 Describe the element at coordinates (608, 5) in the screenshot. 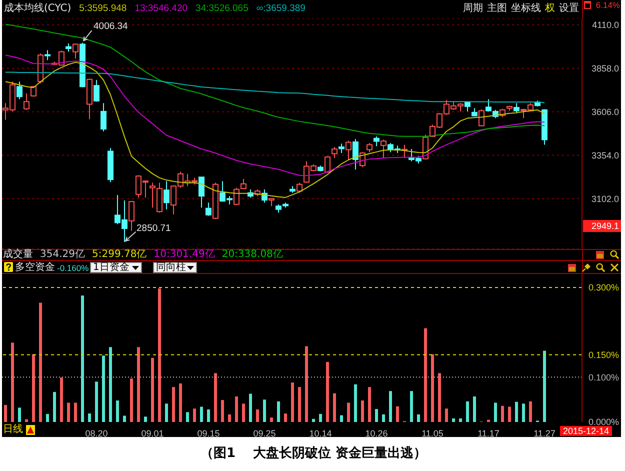

I see `text: 6.14%` at that location.